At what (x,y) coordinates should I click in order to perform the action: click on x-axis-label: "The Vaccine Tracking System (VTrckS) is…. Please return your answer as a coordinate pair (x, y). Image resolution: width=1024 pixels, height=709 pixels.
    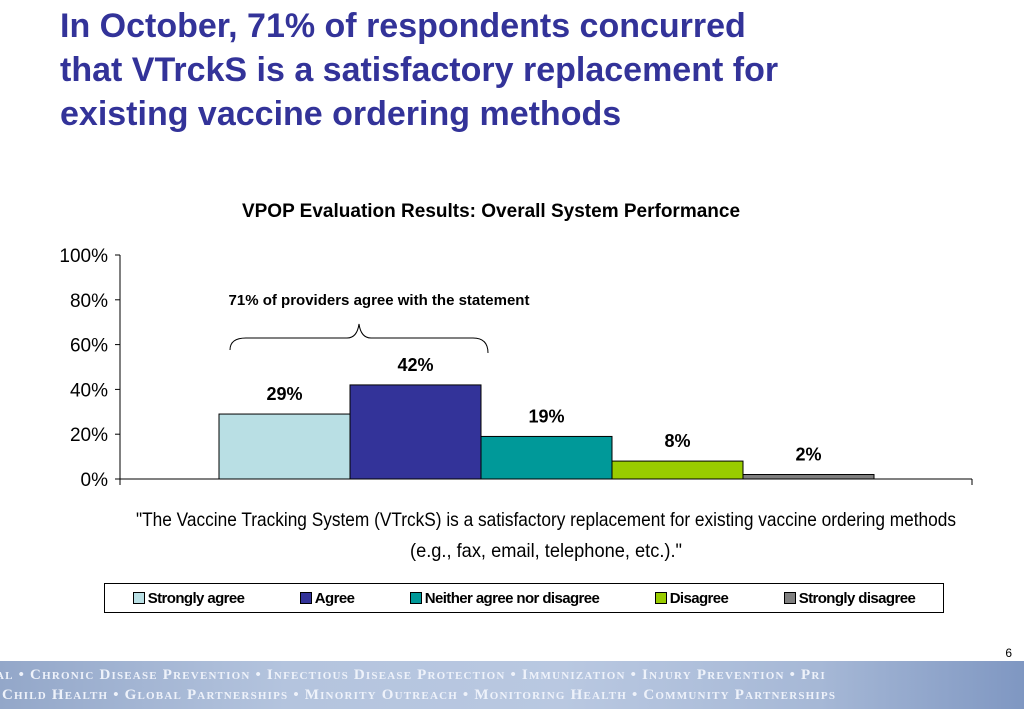
    Looking at the image, I should click on (546, 520).